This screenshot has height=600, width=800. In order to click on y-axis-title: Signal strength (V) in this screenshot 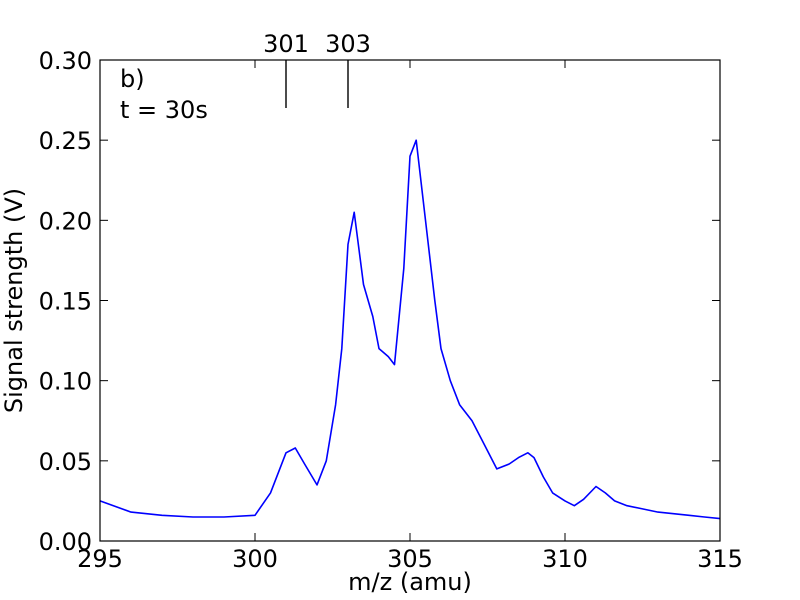, I will do `click(14, 300)`.